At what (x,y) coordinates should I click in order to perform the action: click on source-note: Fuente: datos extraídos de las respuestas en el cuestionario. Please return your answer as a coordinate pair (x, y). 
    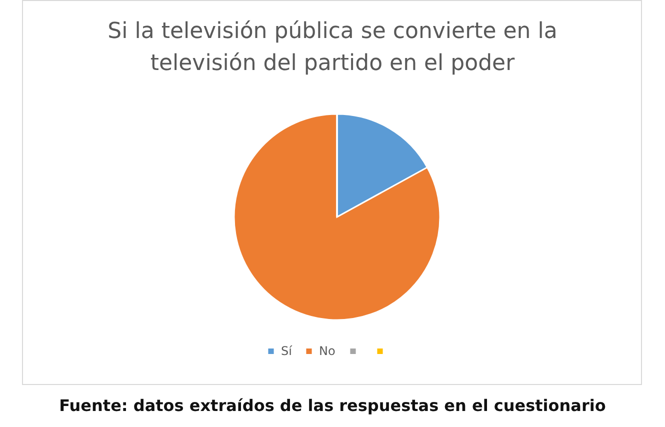
    Looking at the image, I should click on (332, 405).